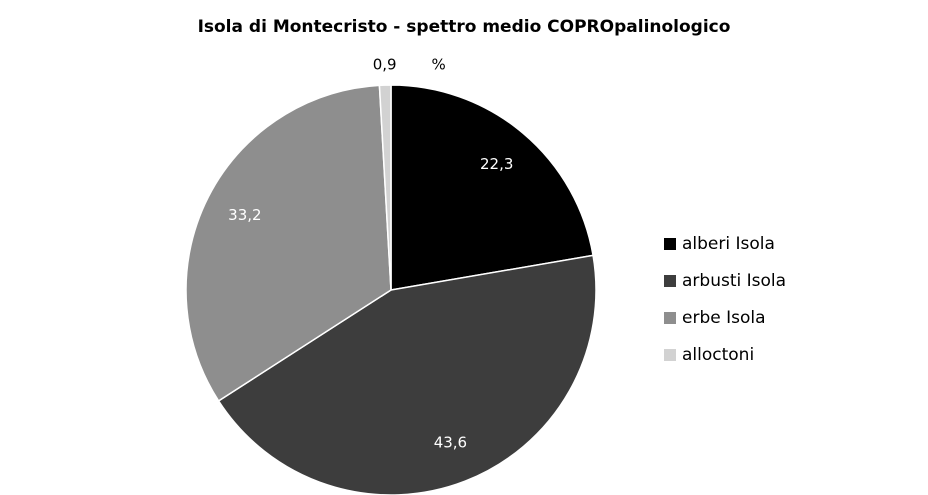  What do you see at coordinates (385, 65) in the screenshot?
I see `data-label: 0,9` at bounding box center [385, 65].